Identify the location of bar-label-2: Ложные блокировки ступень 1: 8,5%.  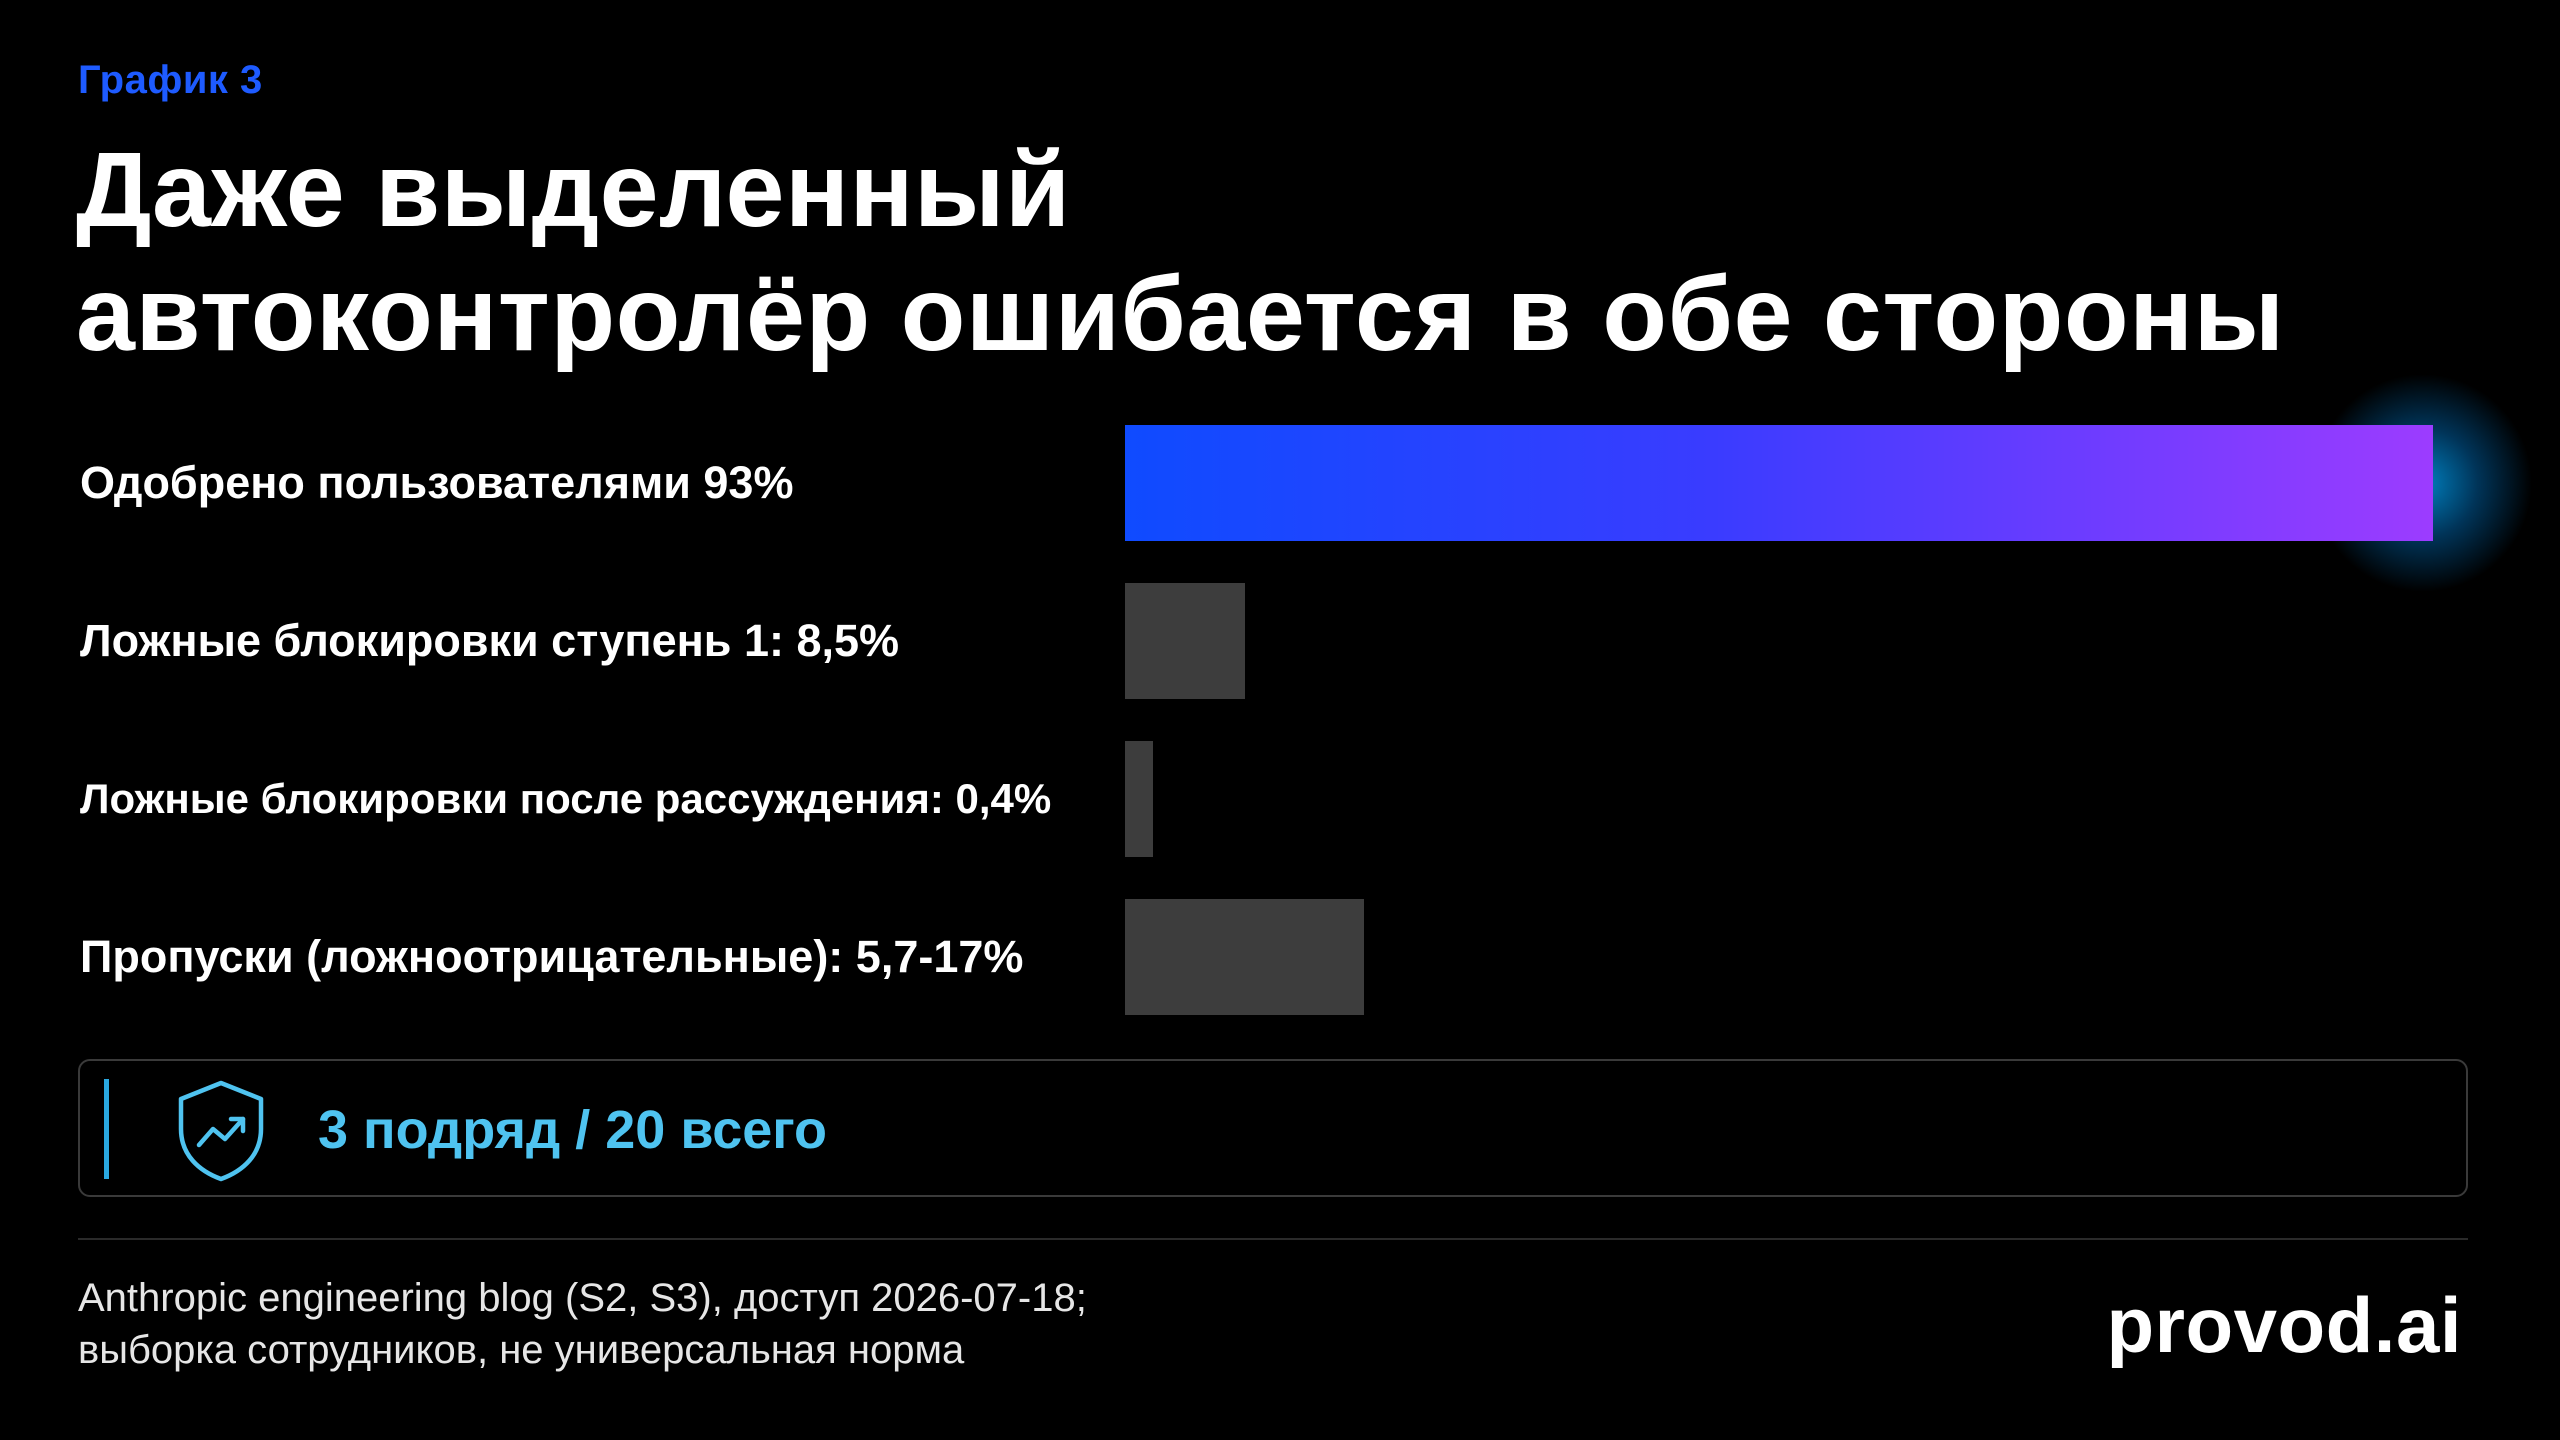
(490, 640).